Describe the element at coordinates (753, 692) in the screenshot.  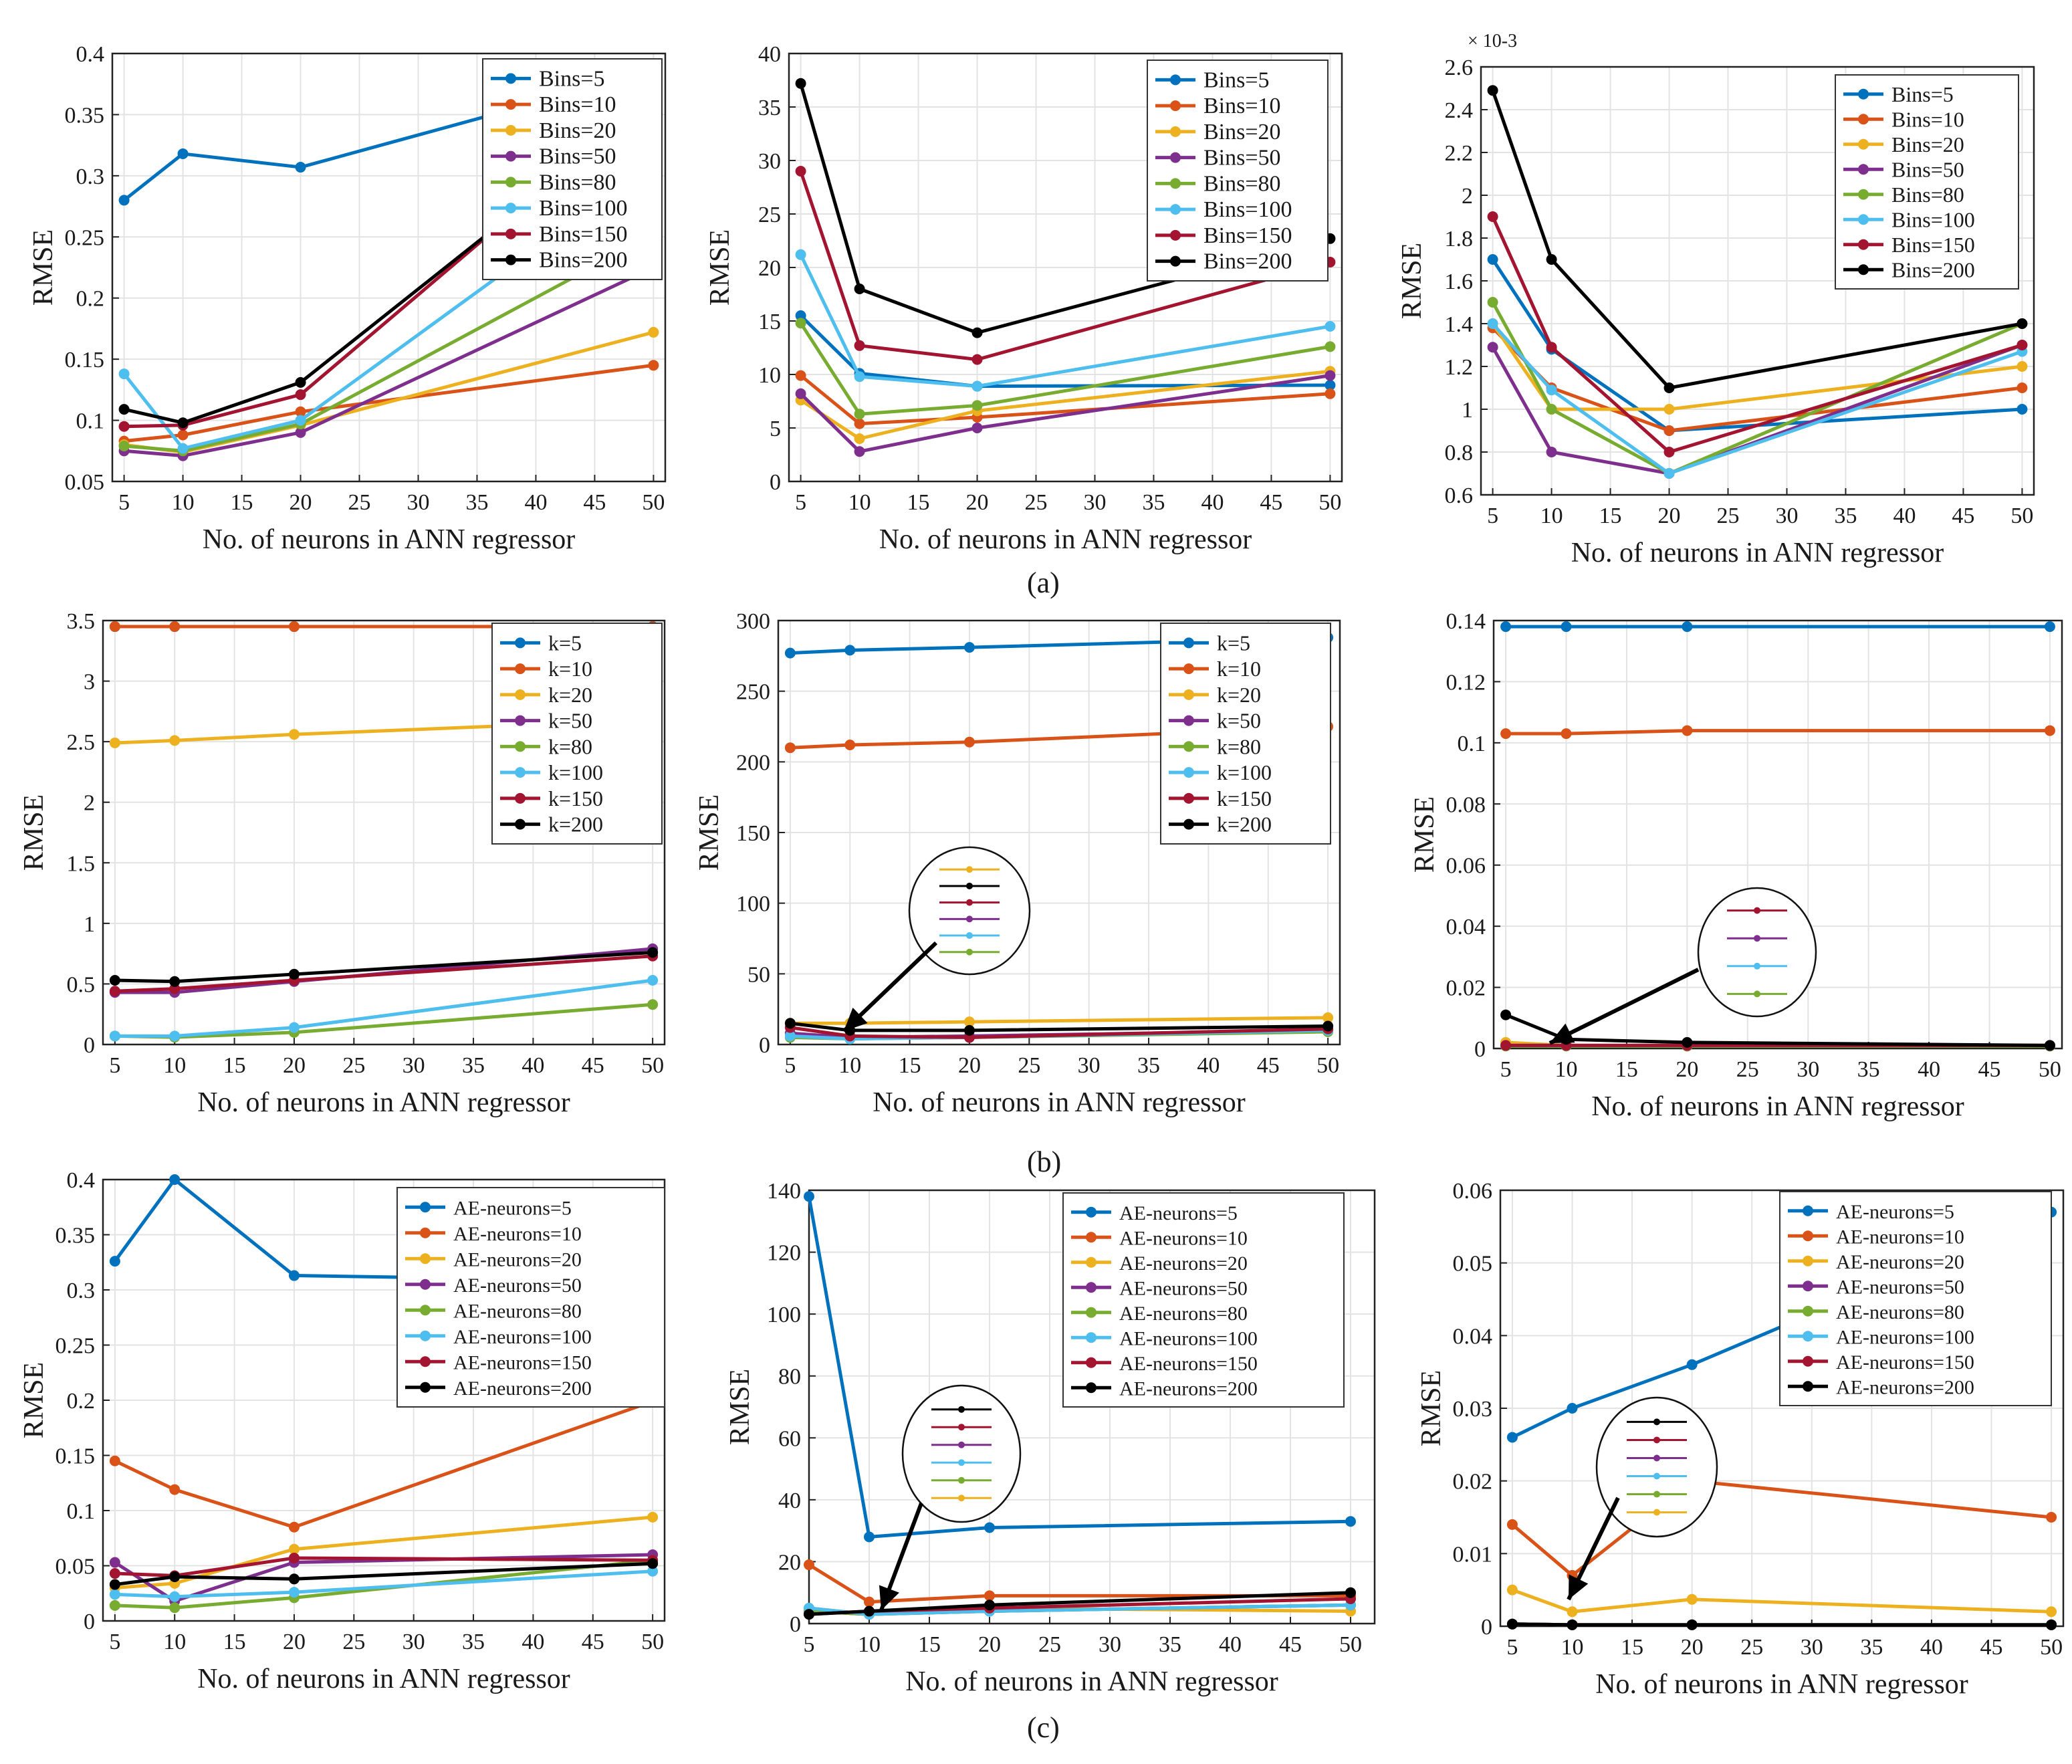
I see `y-tick-label: 250` at that location.